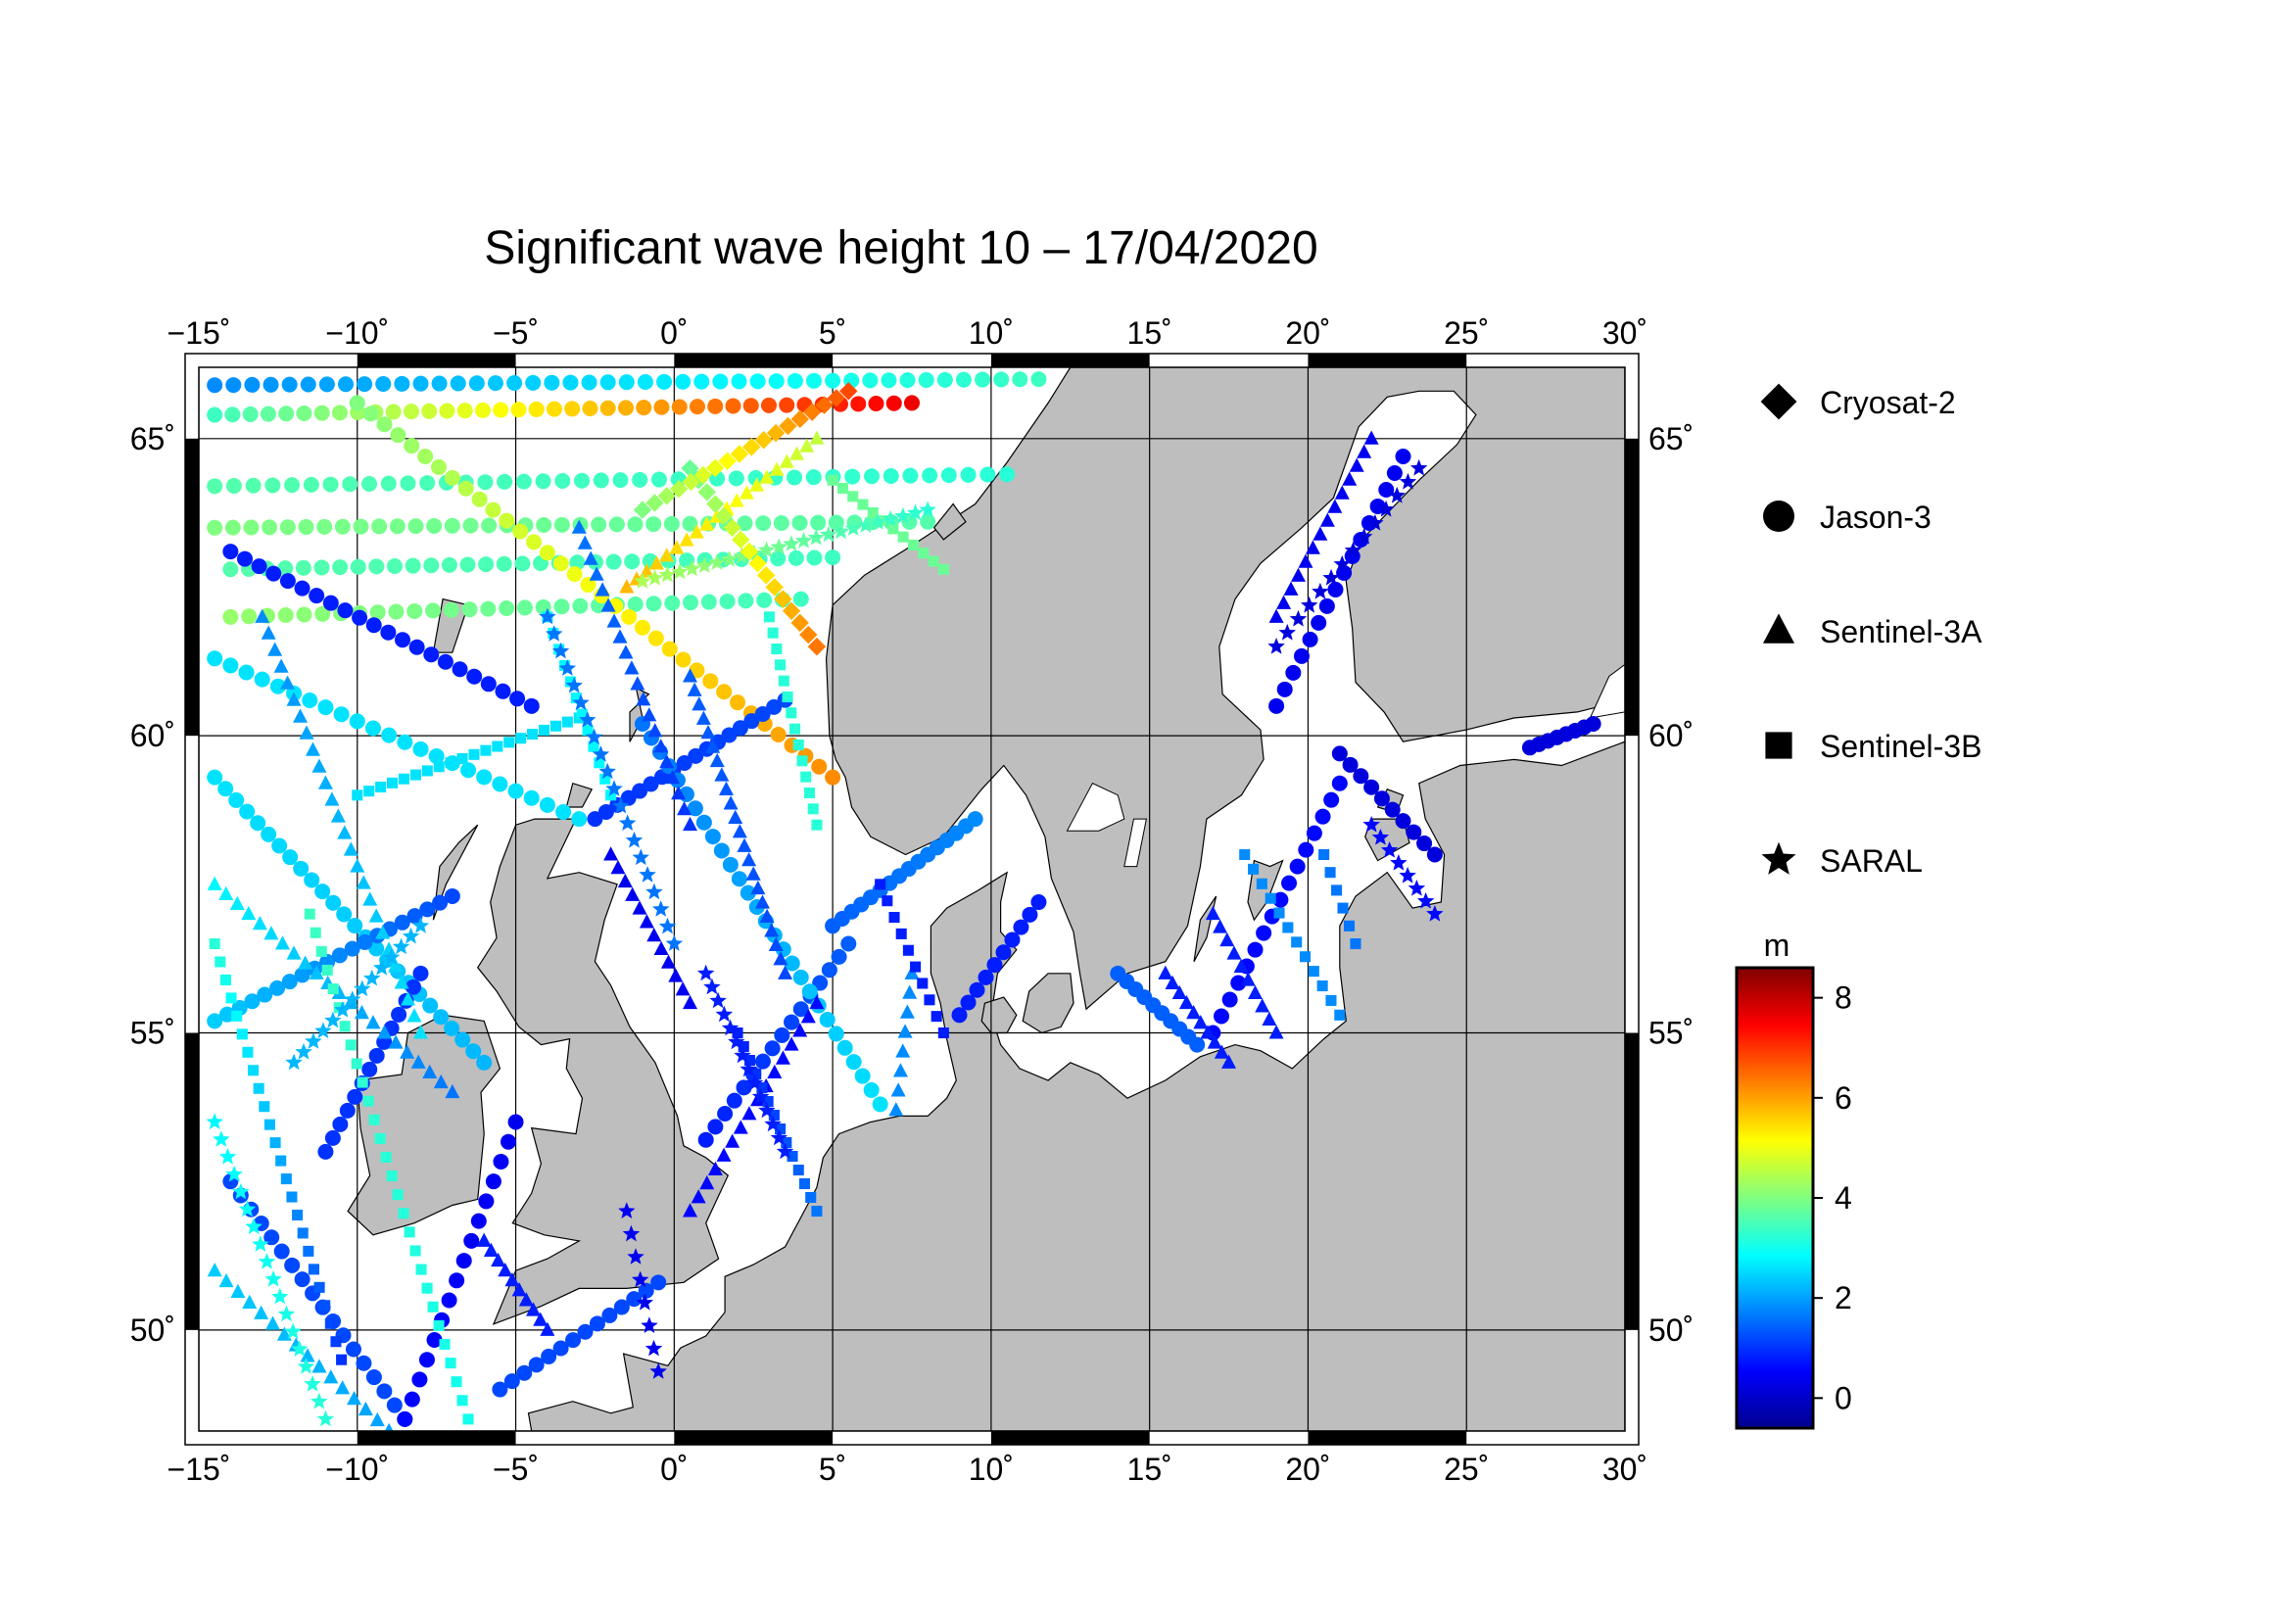 Image resolution: width=2291 pixels, height=1624 pixels. I want to click on lon-tick-label-bottom: 5˚, so click(832, 1470).